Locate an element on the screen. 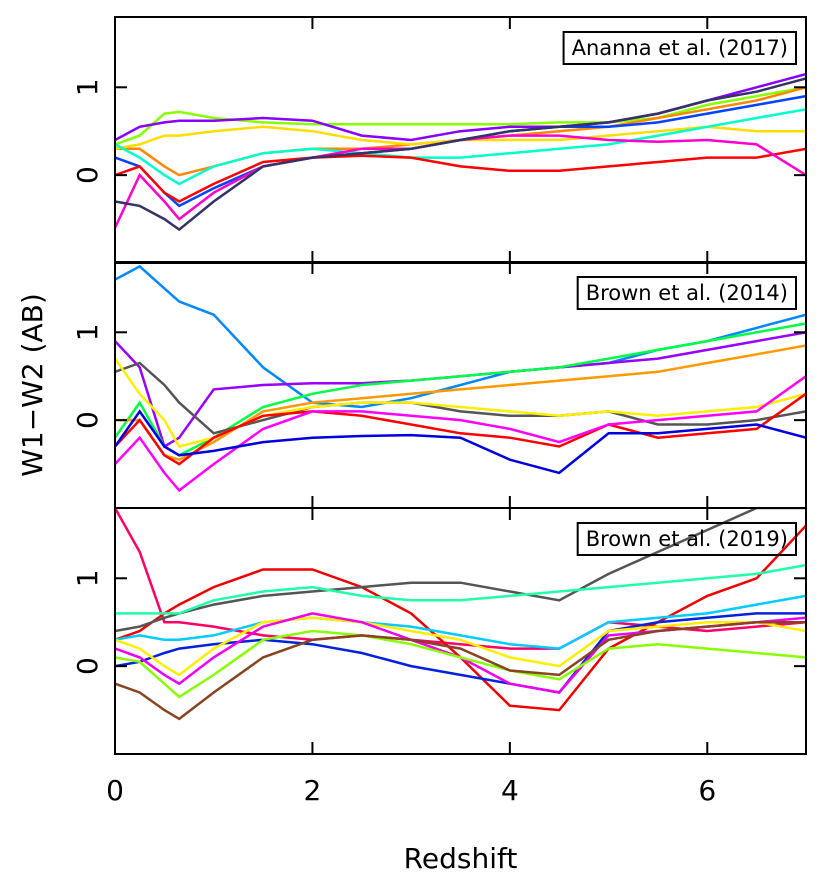  panel-label: Brown et al. (2014) is located at coordinates (687, 293).